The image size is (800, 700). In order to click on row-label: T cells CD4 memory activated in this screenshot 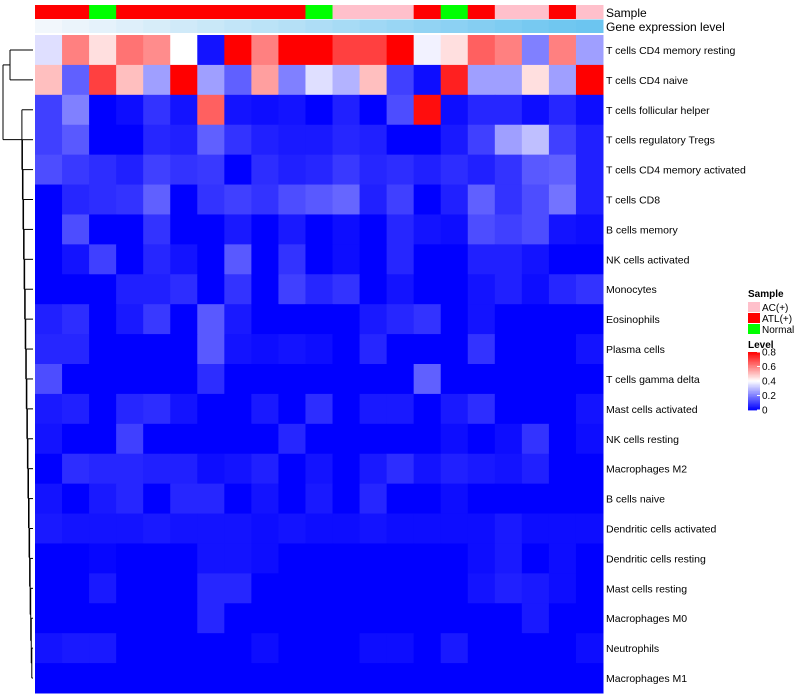, I will do `click(676, 171)`.